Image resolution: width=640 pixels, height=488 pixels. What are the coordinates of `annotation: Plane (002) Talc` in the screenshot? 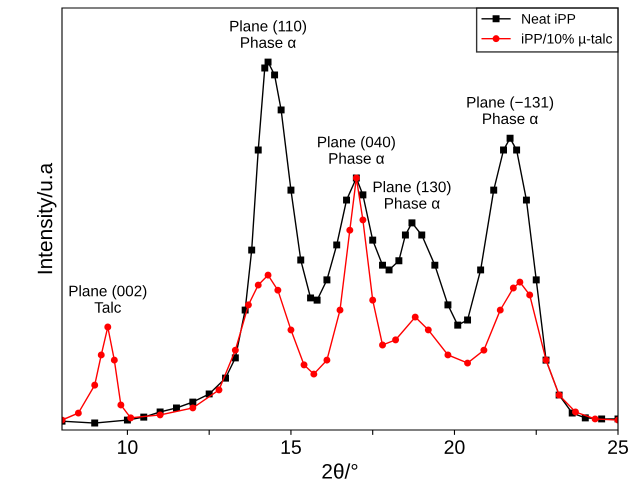 It's located at (108, 299).